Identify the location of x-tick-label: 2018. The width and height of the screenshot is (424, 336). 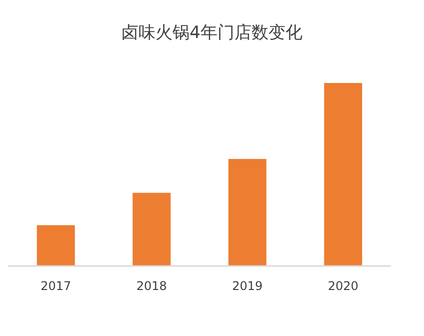
(151, 286).